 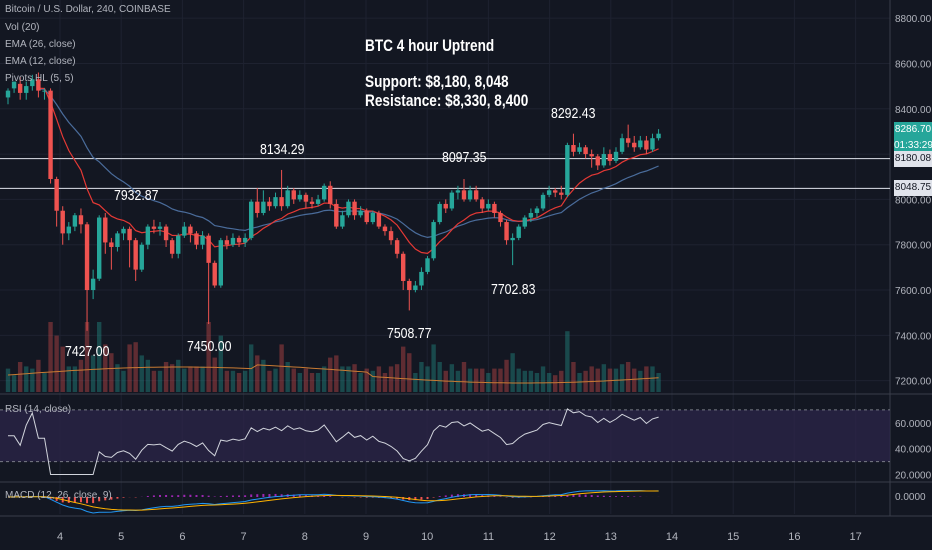 I want to click on price-tick-label: 7400.00, so click(x=913, y=336).